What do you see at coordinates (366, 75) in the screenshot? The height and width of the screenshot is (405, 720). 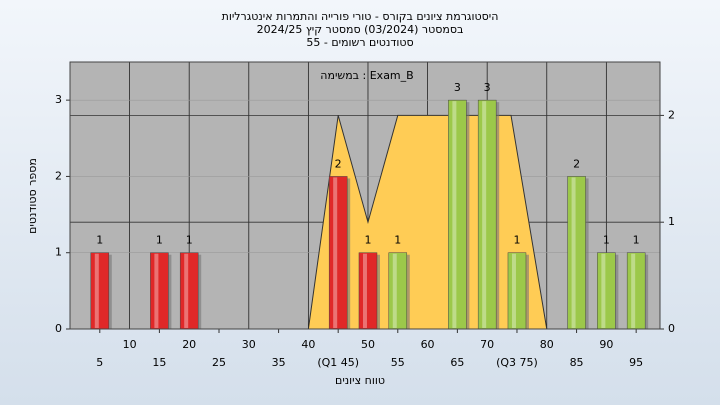 I see `annotation: במשימה : Exam_B` at bounding box center [366, 75].